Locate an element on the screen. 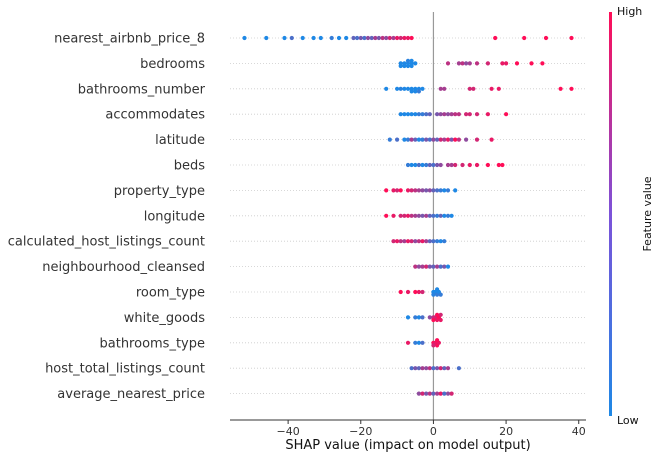 This screenshot has width=662, height=460. feature-label: latitude is located at coordinates (180, 140).